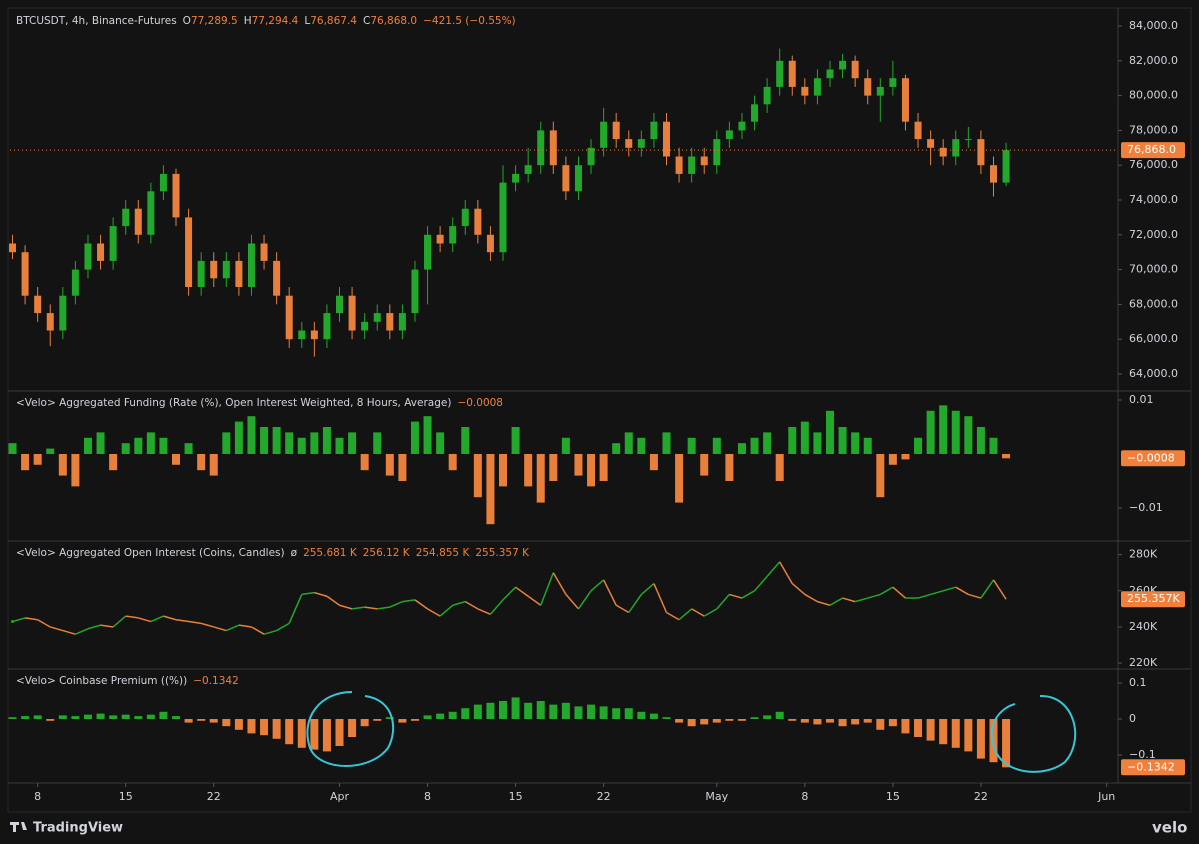 This screenshot has height=844, width=1199. Describe the element at coordinates (1153, 373) in the screenshot. I see `y-tick-label: 64,000.0` at that location.